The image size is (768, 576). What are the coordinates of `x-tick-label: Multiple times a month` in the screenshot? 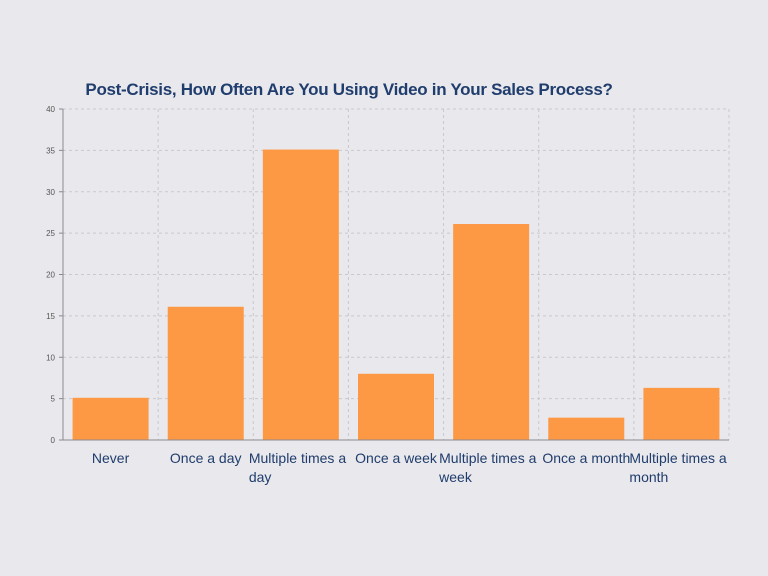 It's located at (677, 467).